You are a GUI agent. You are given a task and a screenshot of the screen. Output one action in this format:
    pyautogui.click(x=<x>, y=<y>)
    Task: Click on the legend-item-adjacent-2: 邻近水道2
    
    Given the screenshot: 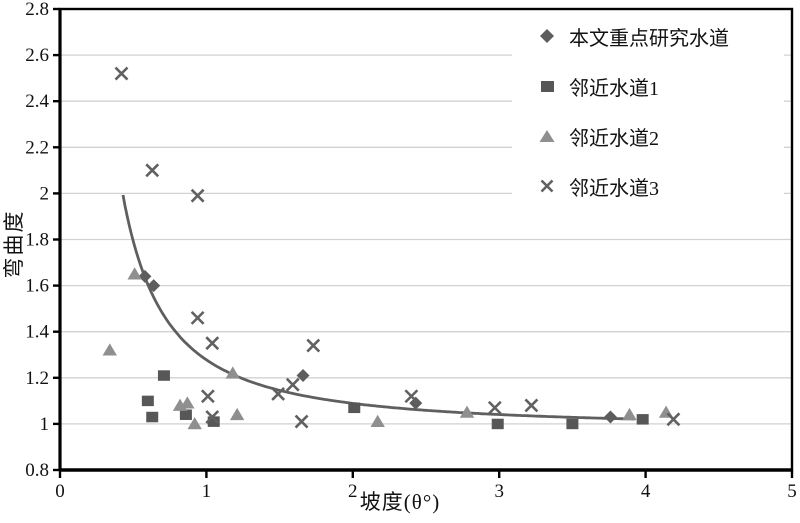 What is the action you would take?
    pyautogui.click(x=661, y=136)
    